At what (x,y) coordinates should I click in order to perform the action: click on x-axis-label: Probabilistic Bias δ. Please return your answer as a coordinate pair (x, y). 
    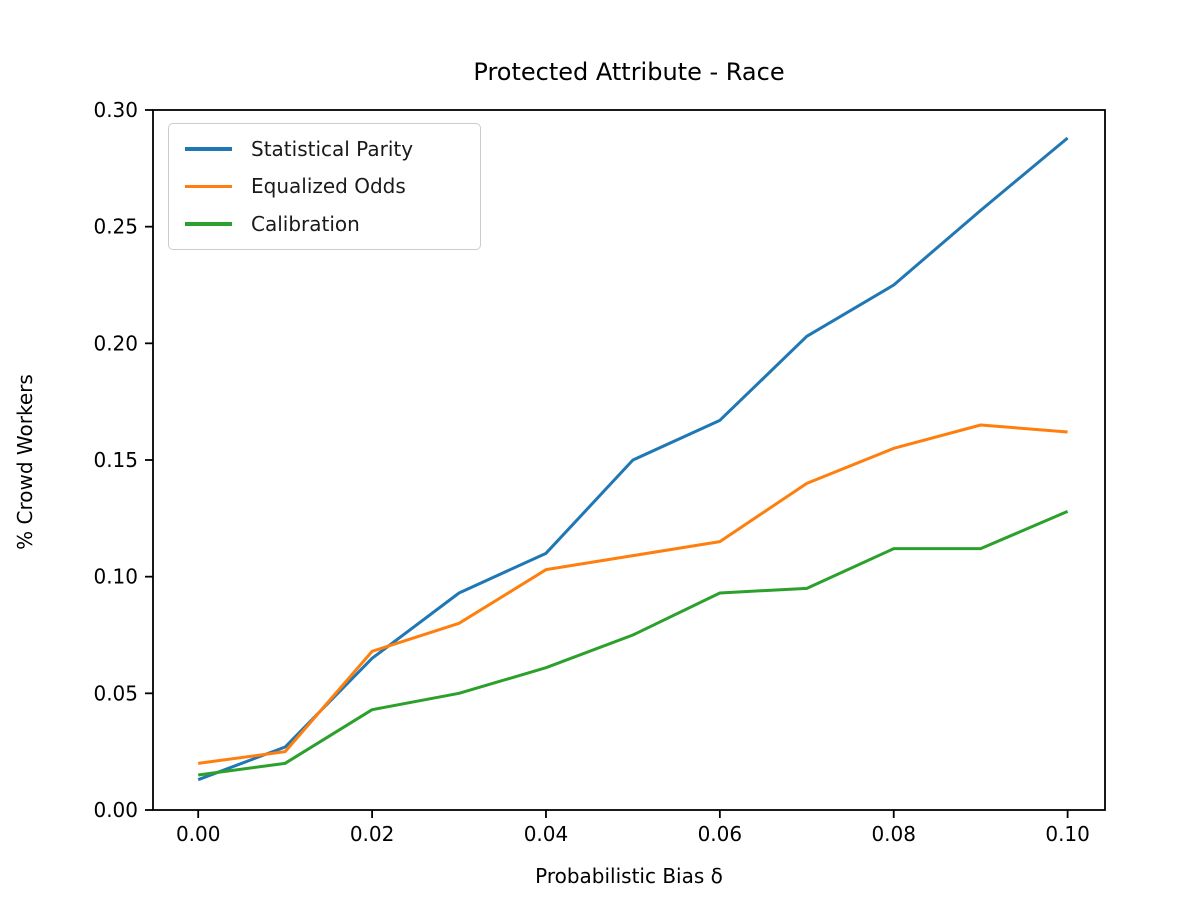
    Looking at the image, I should click on (629, 876).